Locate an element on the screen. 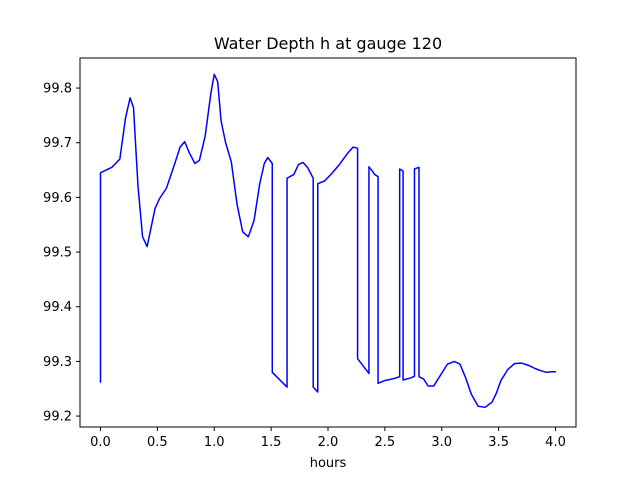  y-tick-label: 99.5 is located at coordinates (57, 253).